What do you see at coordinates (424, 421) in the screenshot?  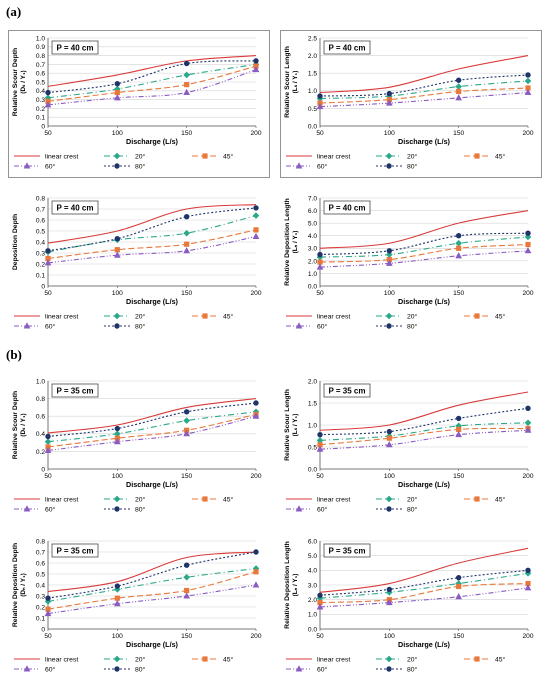 I see `series-5-80°` at bounding box center [424, 421].